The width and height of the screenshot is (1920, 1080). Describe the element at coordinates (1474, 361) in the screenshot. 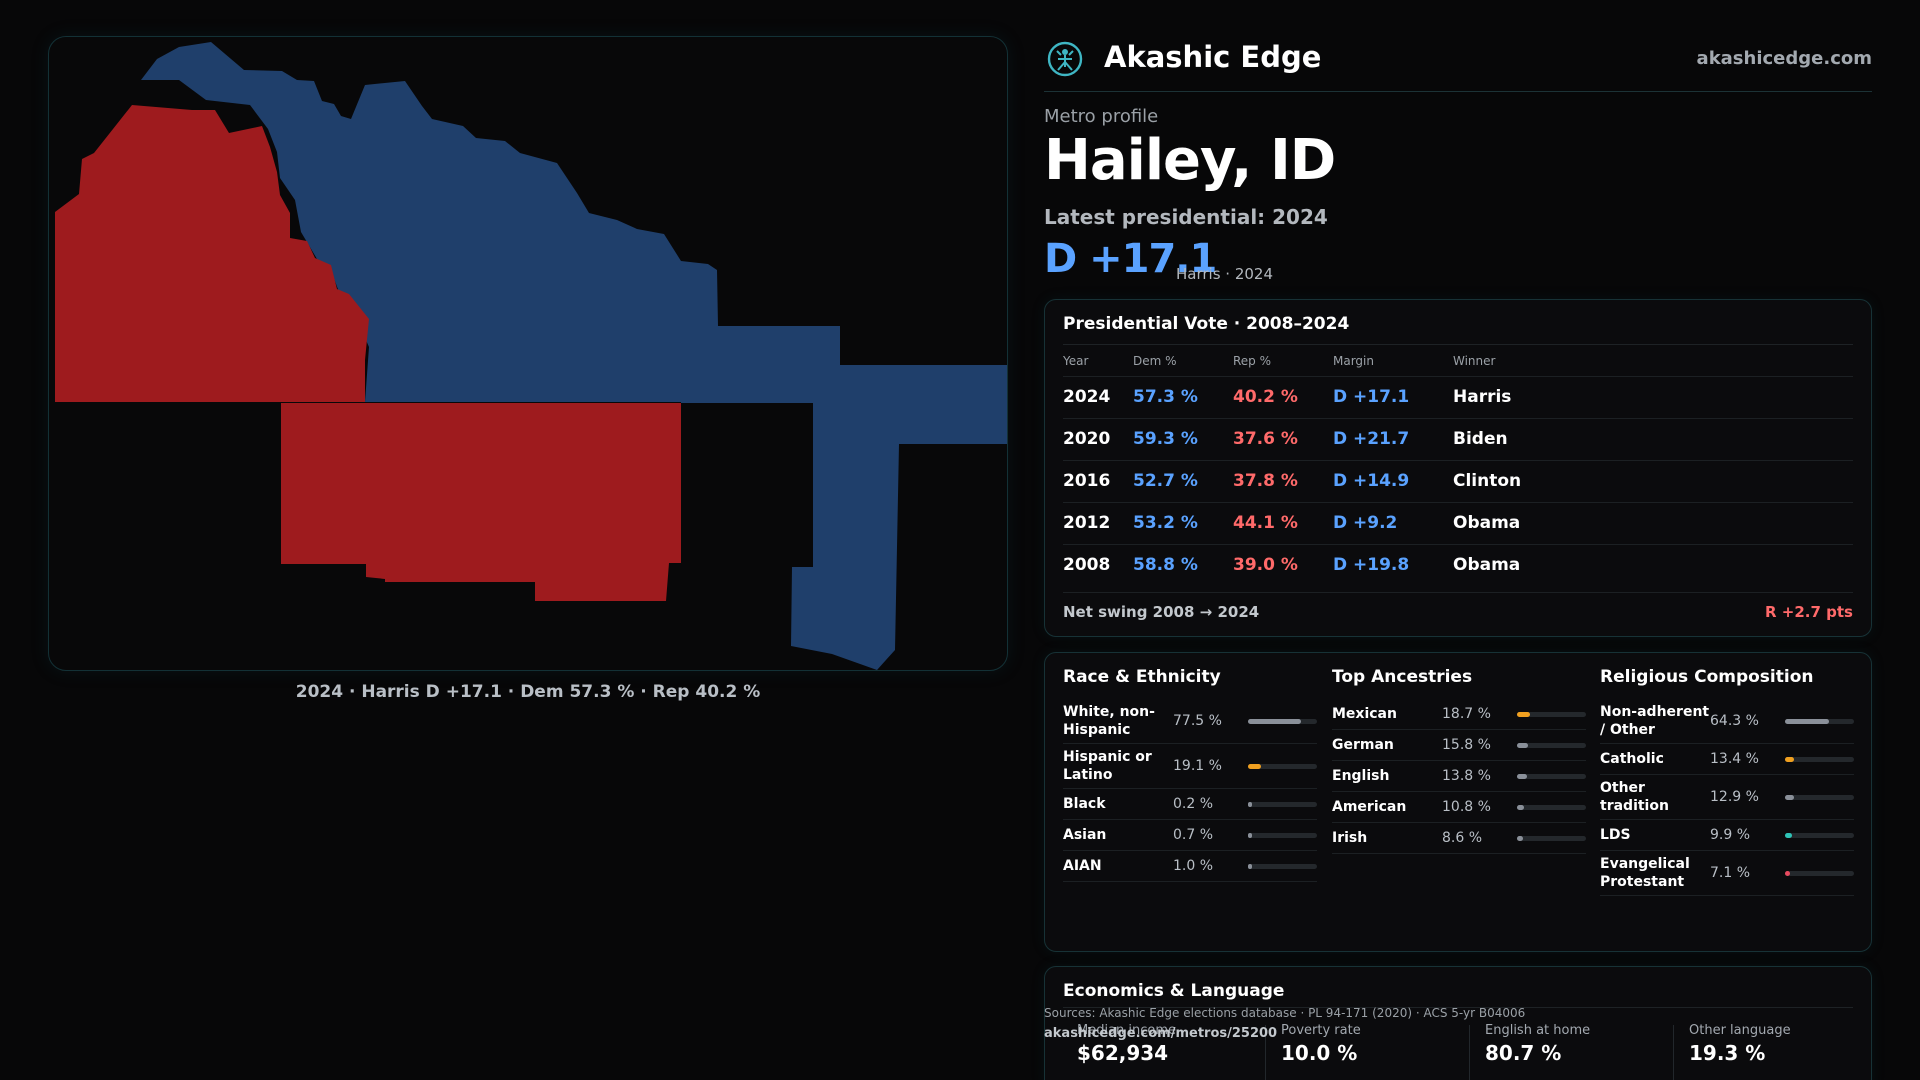

I see `header-winner: Winner` at that location.